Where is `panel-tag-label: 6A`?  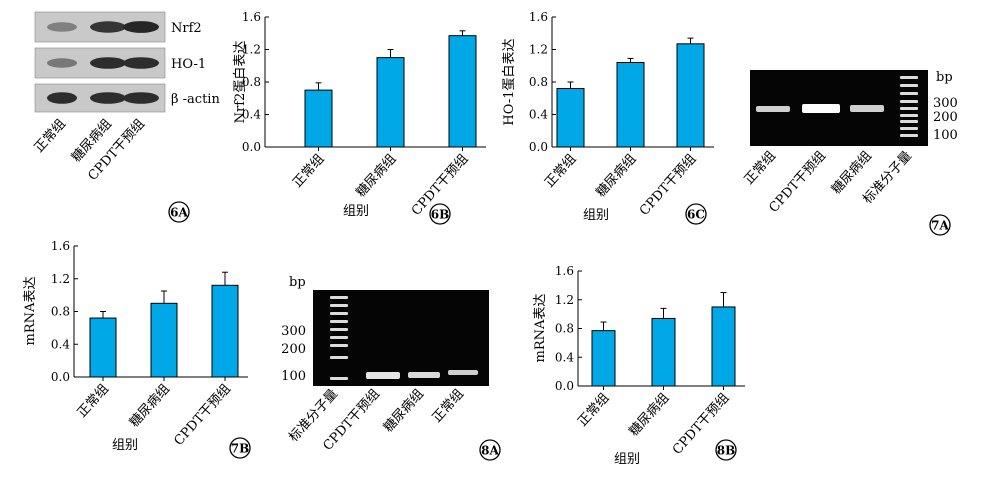 panel-tag-label: 6A is located at coordinates (179, 213).